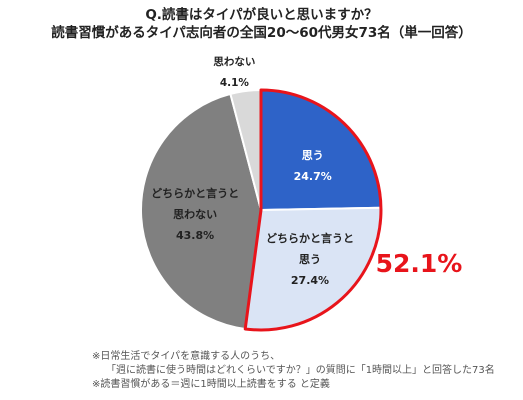 This screenshot has width=523, height=400. I want to click on slice-value-label: 4.1%, so click(235, 83).